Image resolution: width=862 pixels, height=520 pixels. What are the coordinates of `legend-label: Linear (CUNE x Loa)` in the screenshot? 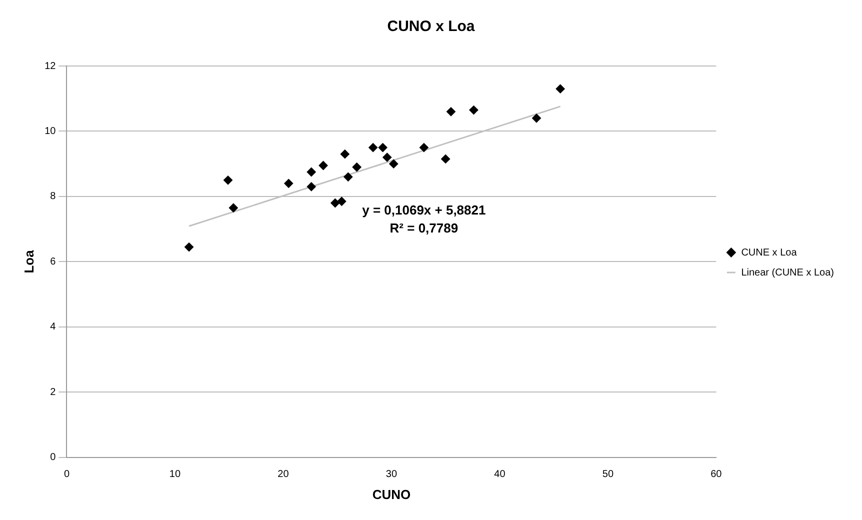 It's located at (787, 272).